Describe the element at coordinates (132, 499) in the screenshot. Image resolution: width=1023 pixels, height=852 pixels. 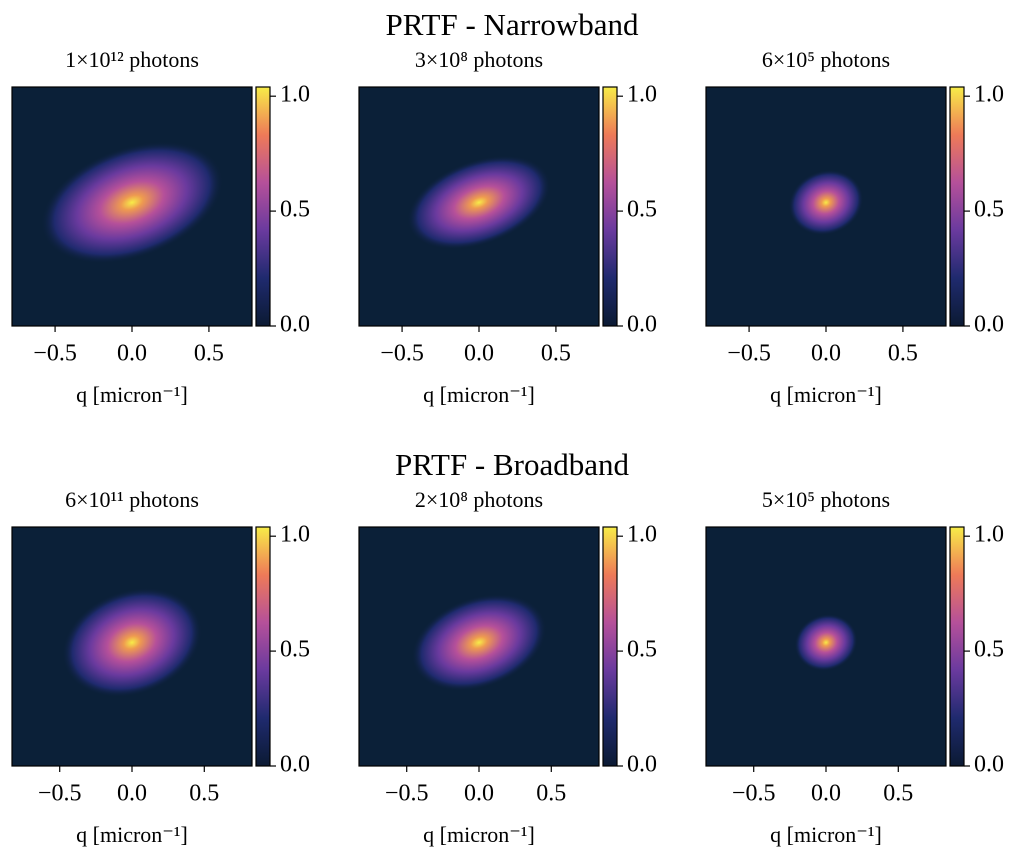
I see `panel-title: 6×10¹¹ photons` at that location.